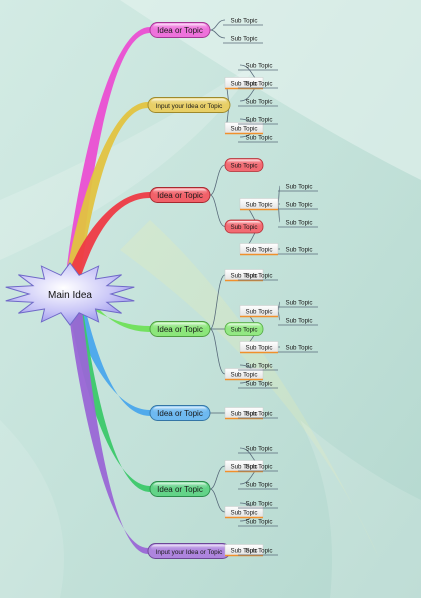 This screenshot has width=421, height=598. I want to click on main-idea-label: Main Idea, so click(70, 295).